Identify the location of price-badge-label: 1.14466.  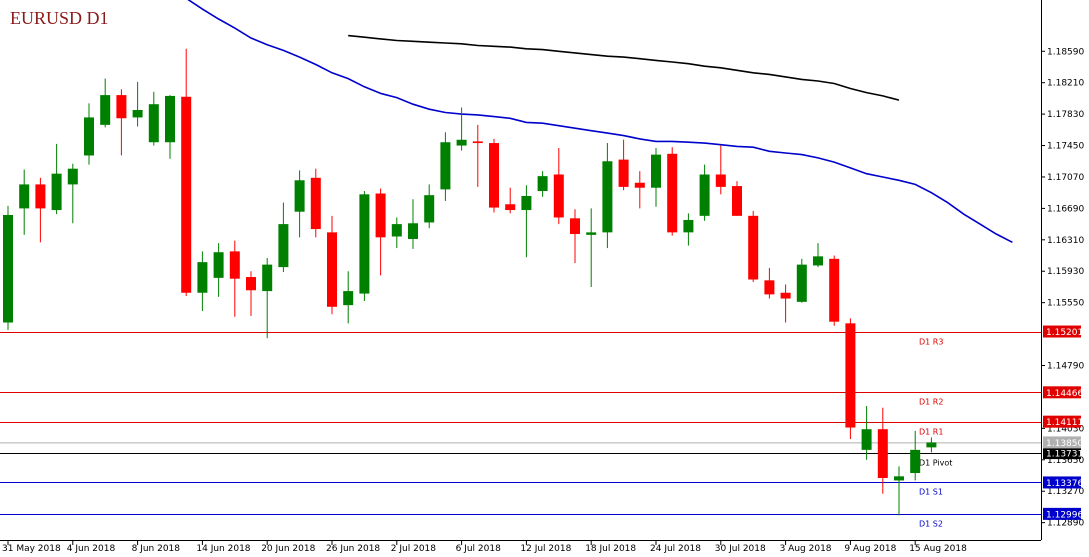
(1064, 394).